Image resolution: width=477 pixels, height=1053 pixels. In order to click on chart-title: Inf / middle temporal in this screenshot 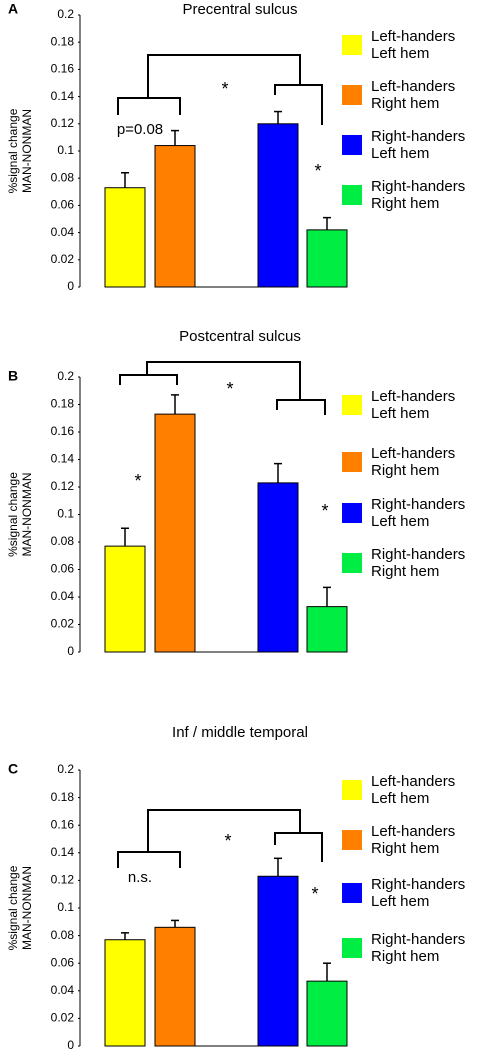, I will do `click(240, 732)`.